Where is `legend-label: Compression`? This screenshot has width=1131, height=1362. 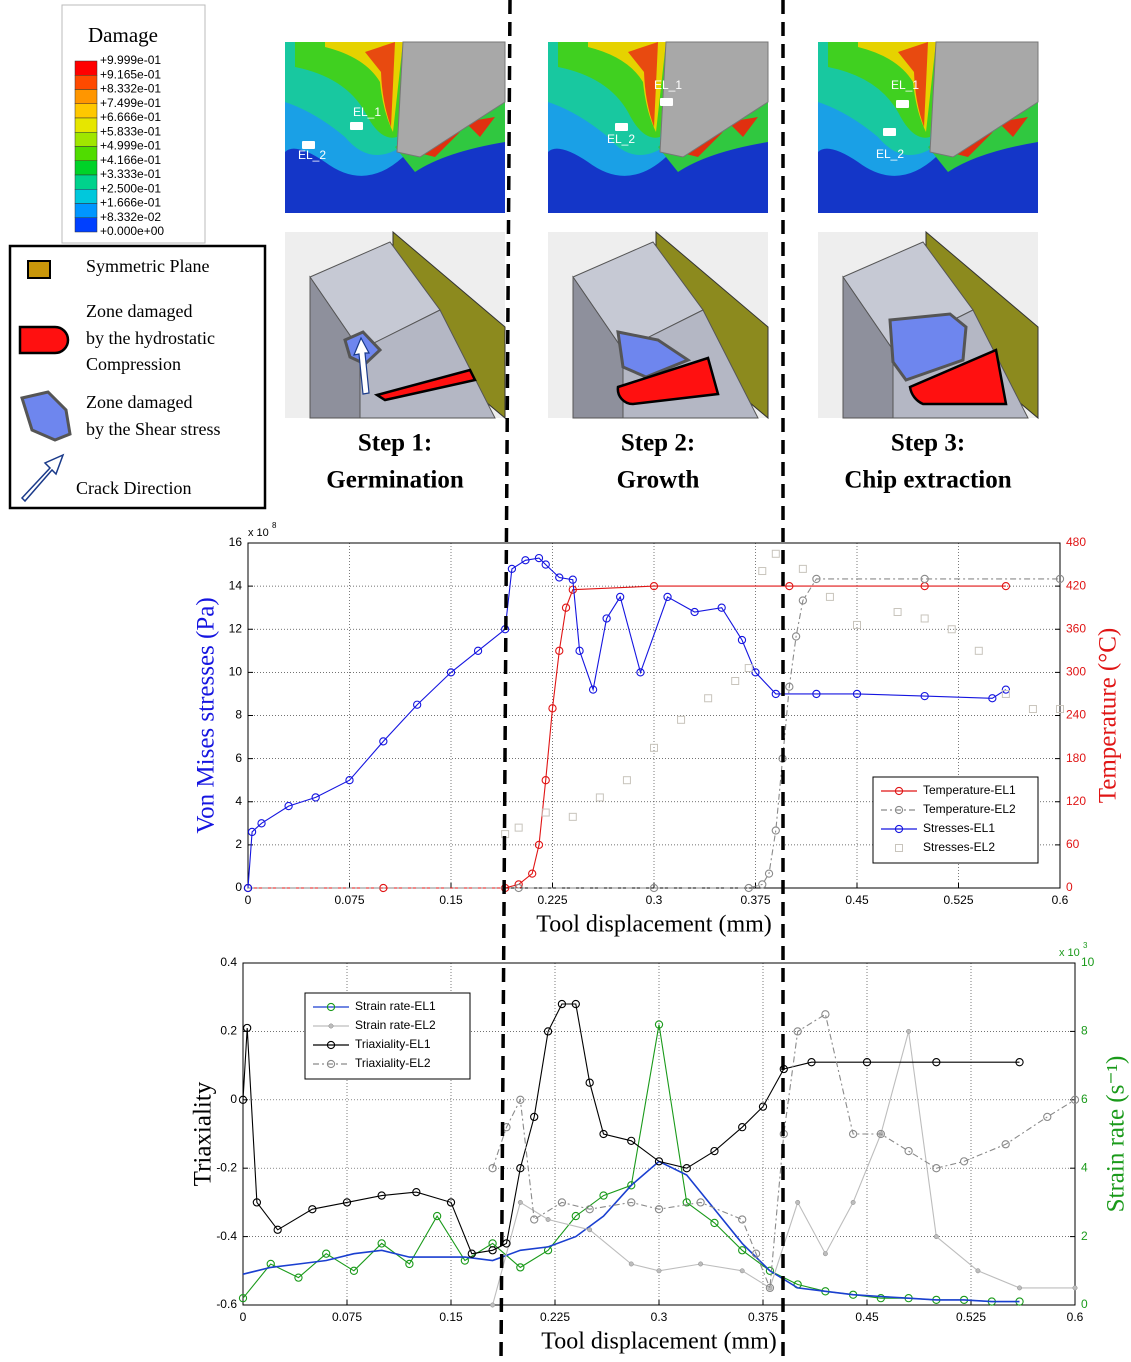 legend-label: Compression is located at coordinates (133, 364).